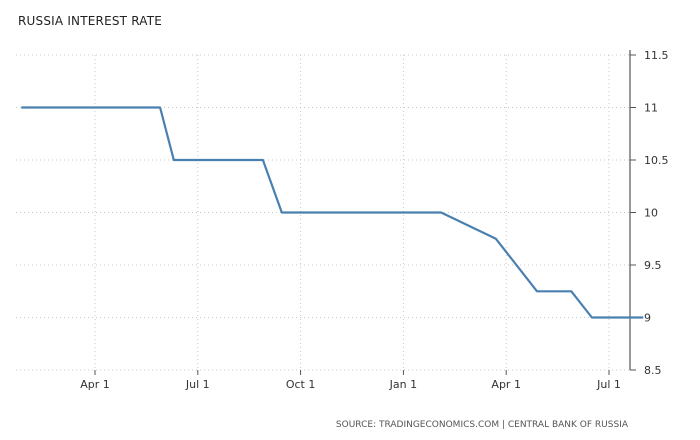 The height and width of the screenshot is (440, 700). What do you see at coordinates (506, 384) in the screenshot?
I see `x-tick-label-4: Apr 1` at bounding box center [506, 384].